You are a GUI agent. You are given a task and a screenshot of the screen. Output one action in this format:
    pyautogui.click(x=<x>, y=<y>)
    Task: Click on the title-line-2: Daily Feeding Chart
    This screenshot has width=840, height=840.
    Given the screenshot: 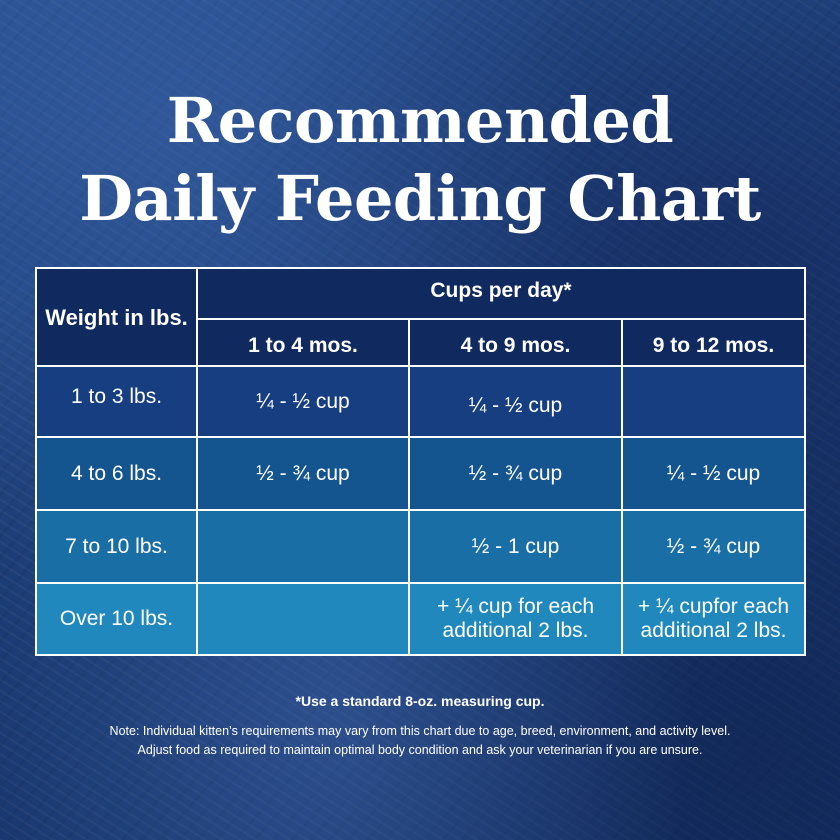 What is the action you would take?
    pyautogui.click(x=420, y=198)
    